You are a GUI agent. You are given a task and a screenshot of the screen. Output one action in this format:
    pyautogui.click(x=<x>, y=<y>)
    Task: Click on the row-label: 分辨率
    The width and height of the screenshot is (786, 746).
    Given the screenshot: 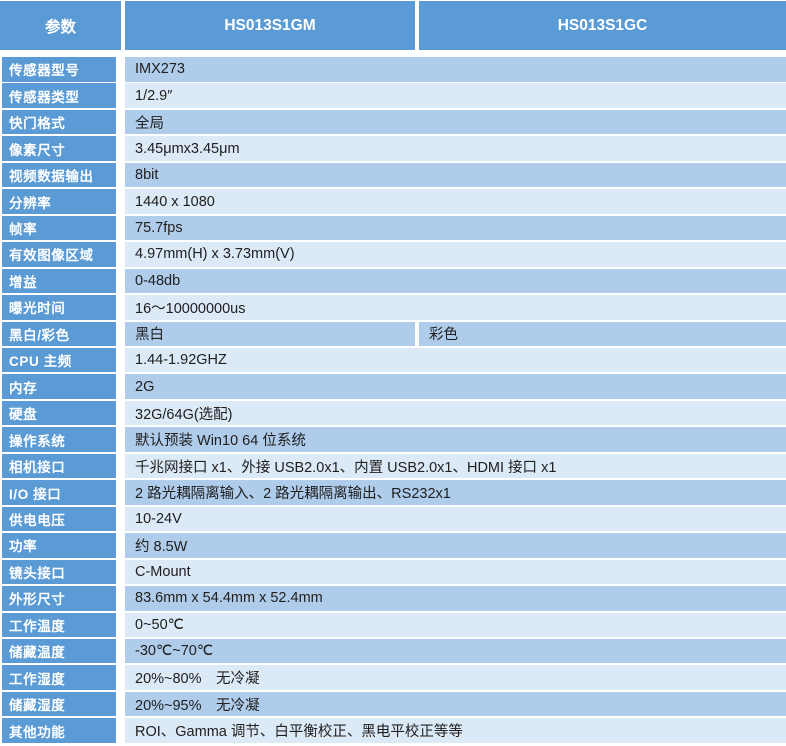 What is the action you would take?
    pyautogui.click(x=59, y=201)
    